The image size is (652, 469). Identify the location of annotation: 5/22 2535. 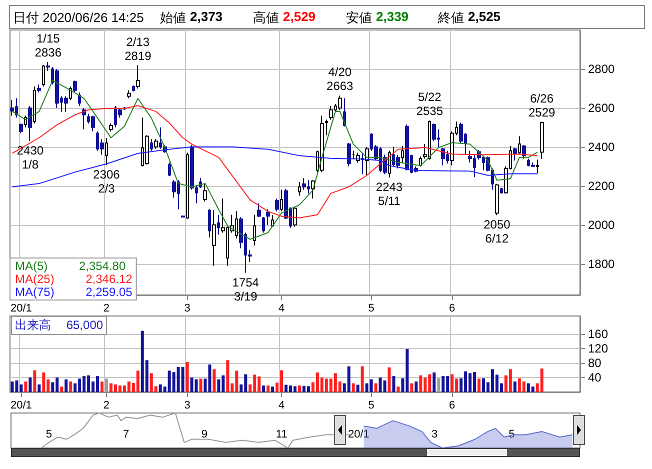
(430, 104).